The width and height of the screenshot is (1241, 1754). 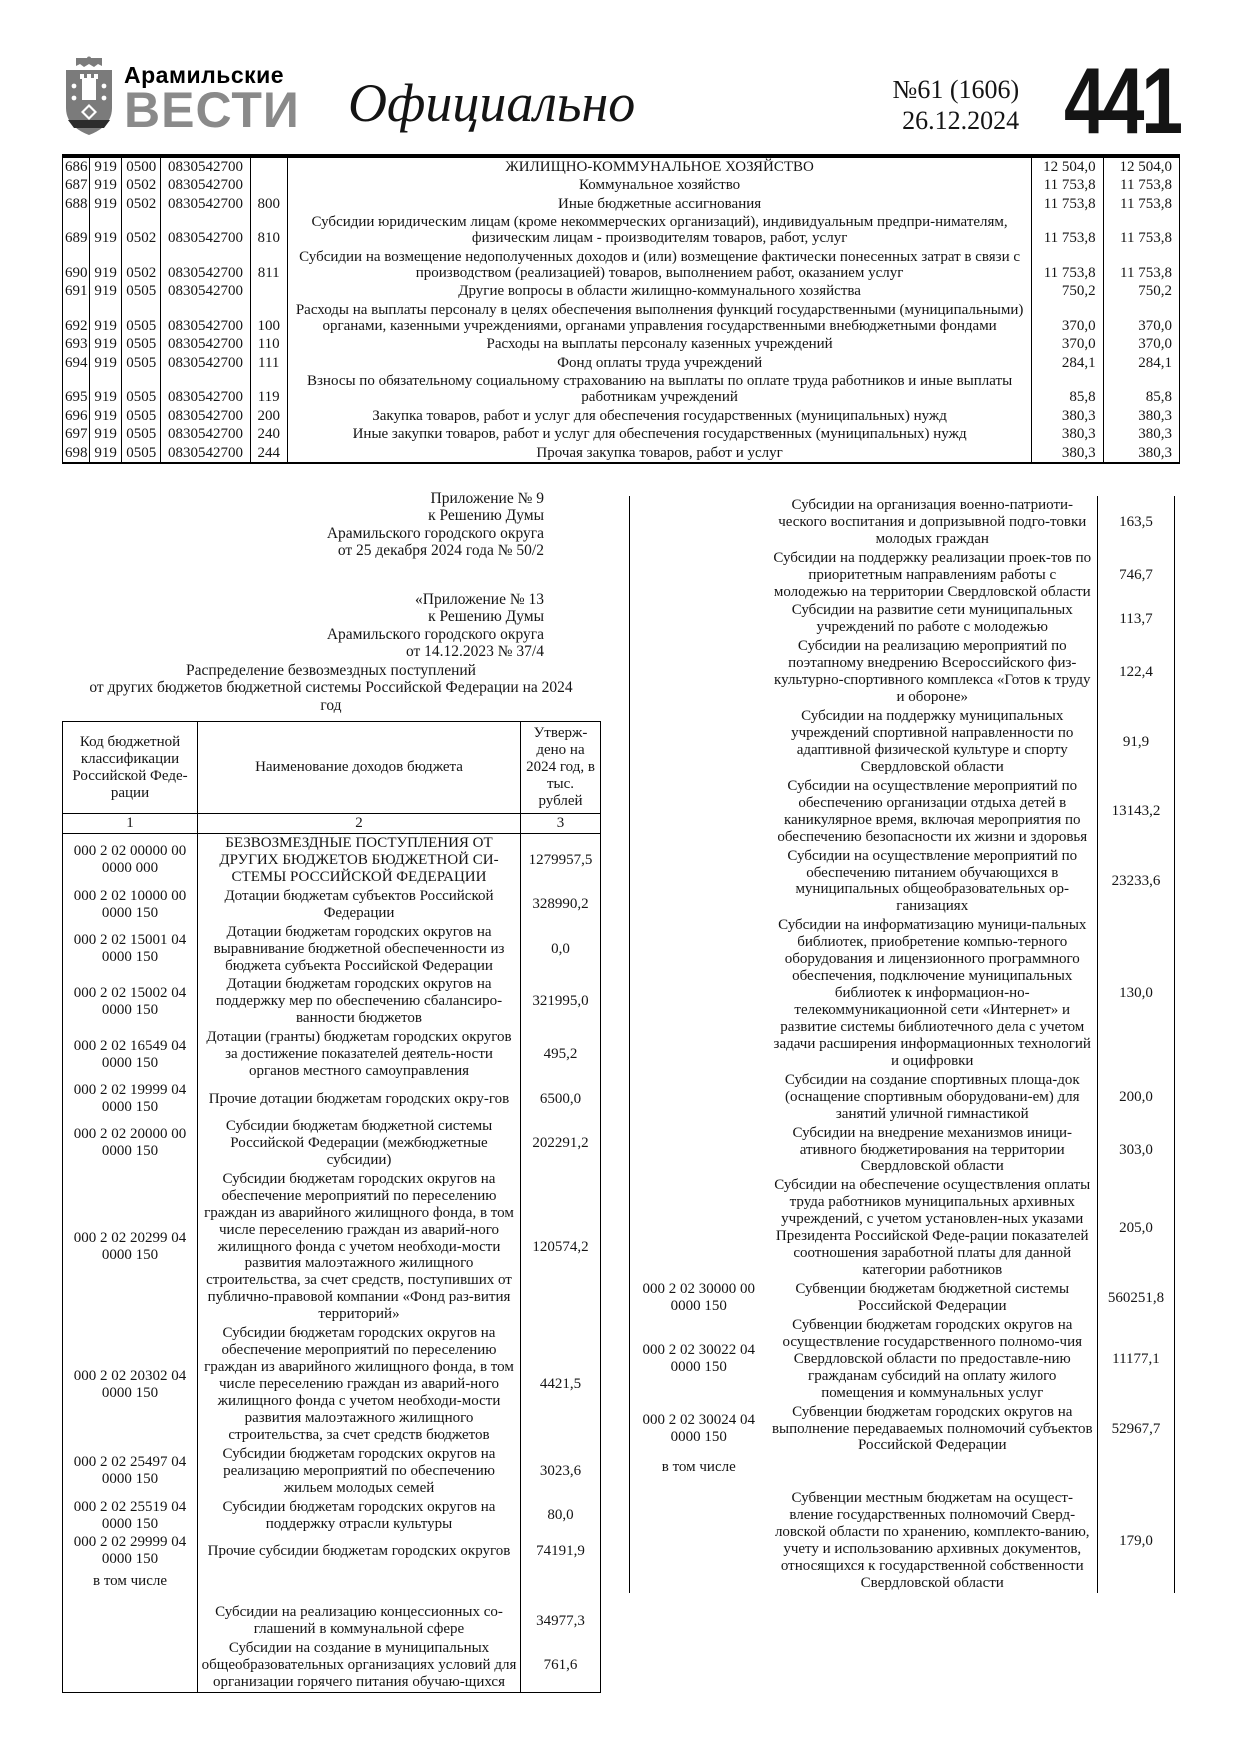 What do you see at coordinates (1141, 389) in the screenshot?
I see `cell-v2: 85,8` at bounding box center [1141, 389].